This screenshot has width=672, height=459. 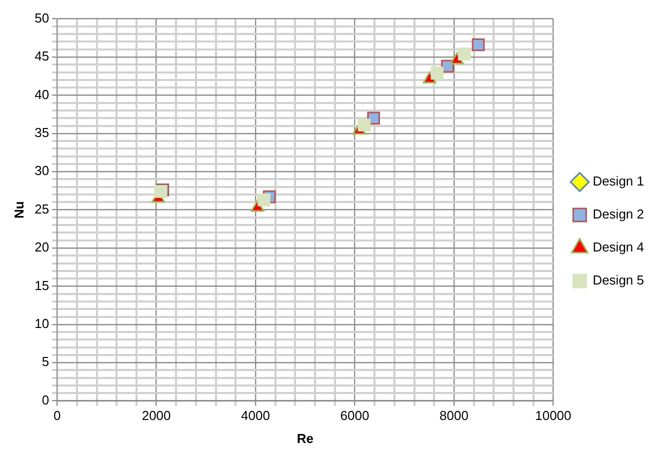 What do you see at coordinates (42, 56) in the screenshot?
I see `y-tick-label: 45` at bounding box center [42, 56].